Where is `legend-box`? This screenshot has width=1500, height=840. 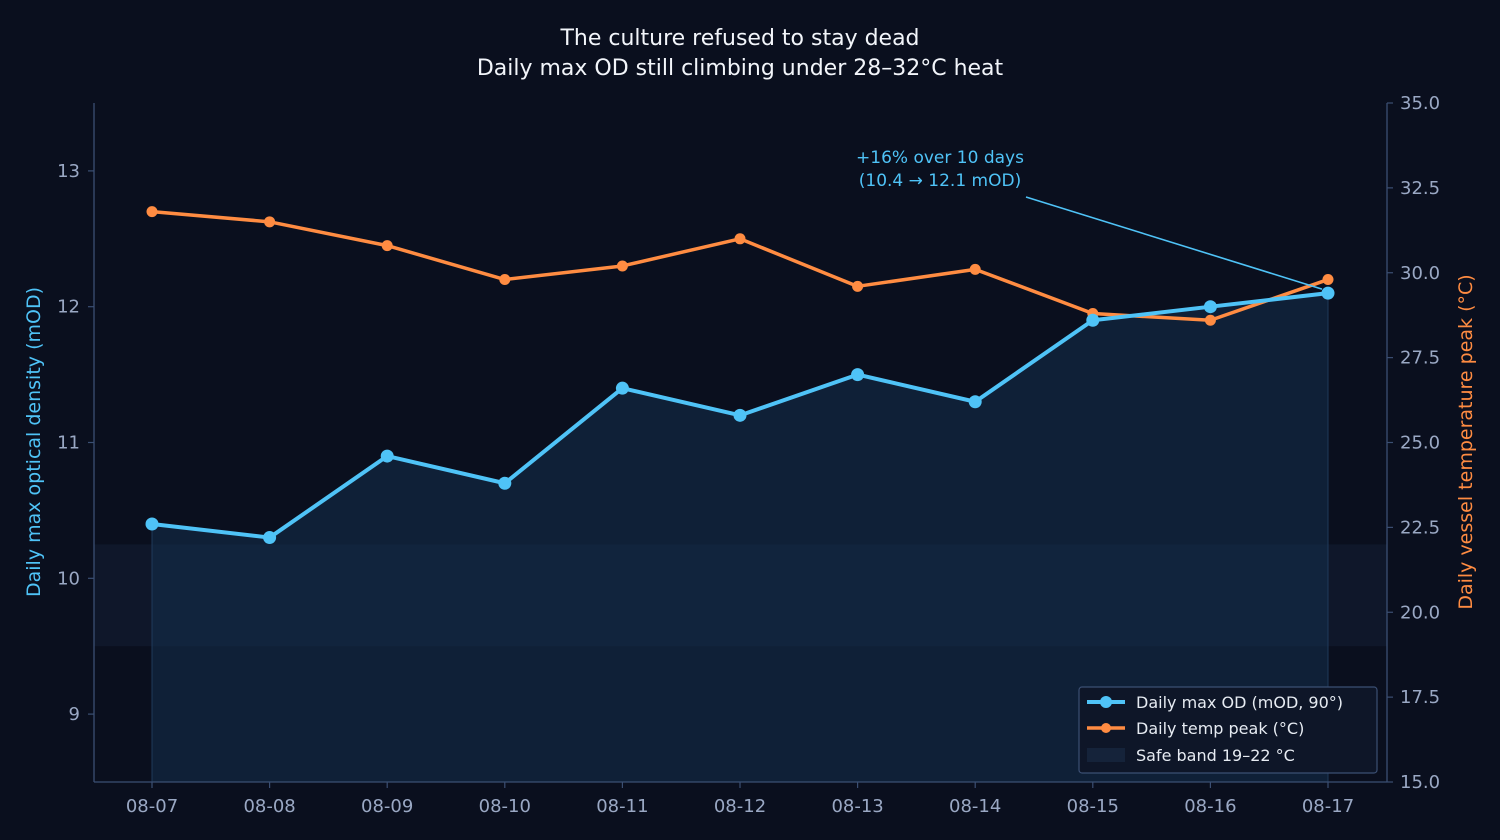
legend-box is located at coordinates (1228, 730).